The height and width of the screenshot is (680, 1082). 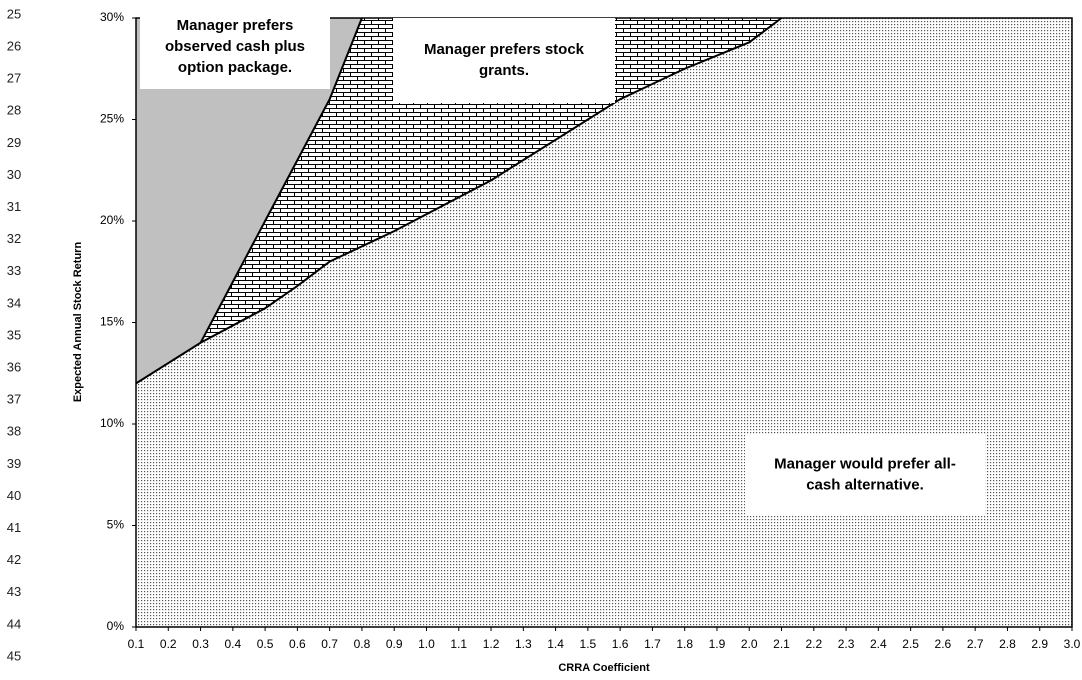 What do you see at coordinates (265, 644) in the screenshot?
I see `x-tick-label: 0.5` at bounding box center [265, 644].